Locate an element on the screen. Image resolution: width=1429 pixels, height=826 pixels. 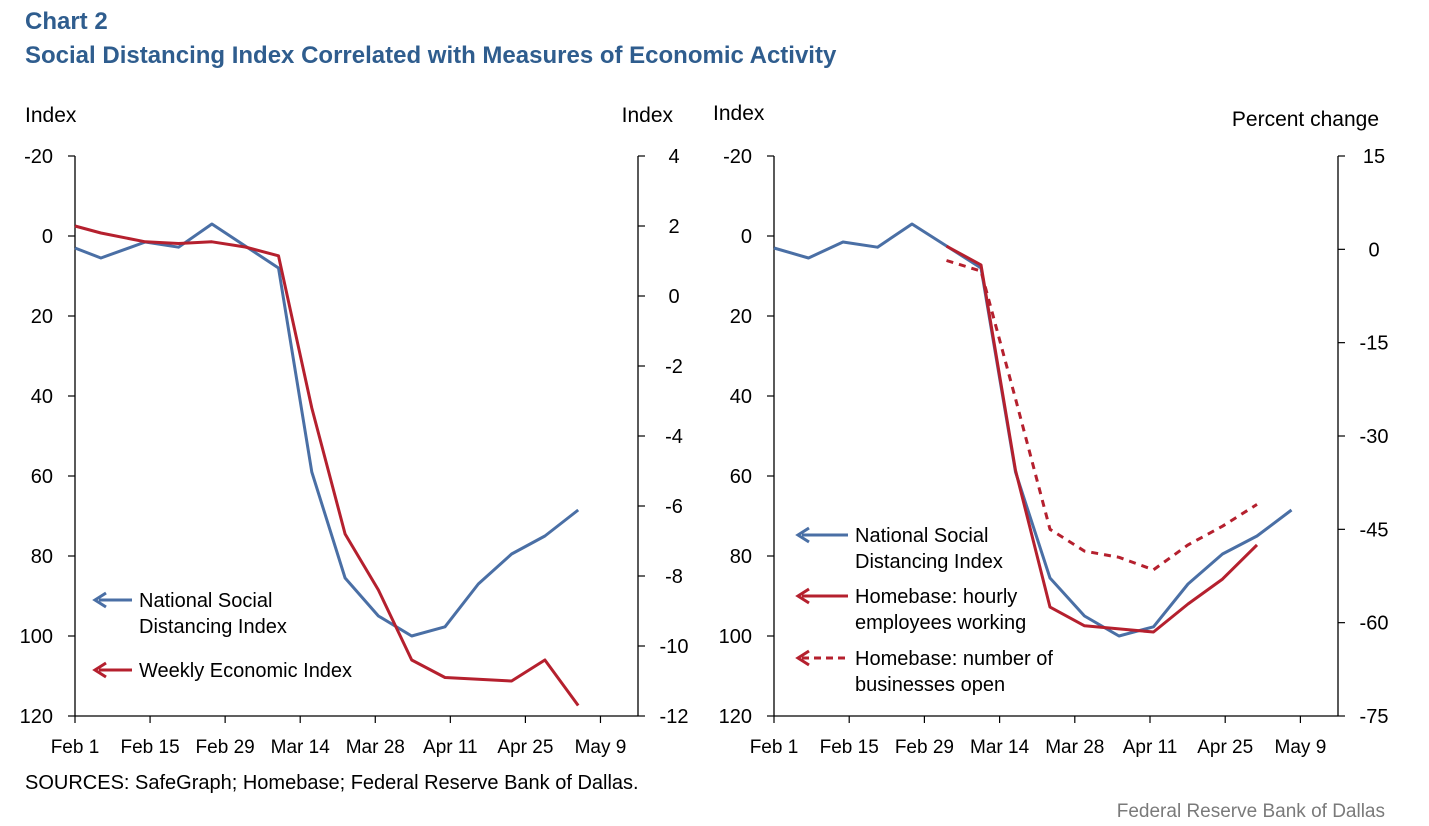
right-tick-label: 4 is located at coordinates (673, 157).